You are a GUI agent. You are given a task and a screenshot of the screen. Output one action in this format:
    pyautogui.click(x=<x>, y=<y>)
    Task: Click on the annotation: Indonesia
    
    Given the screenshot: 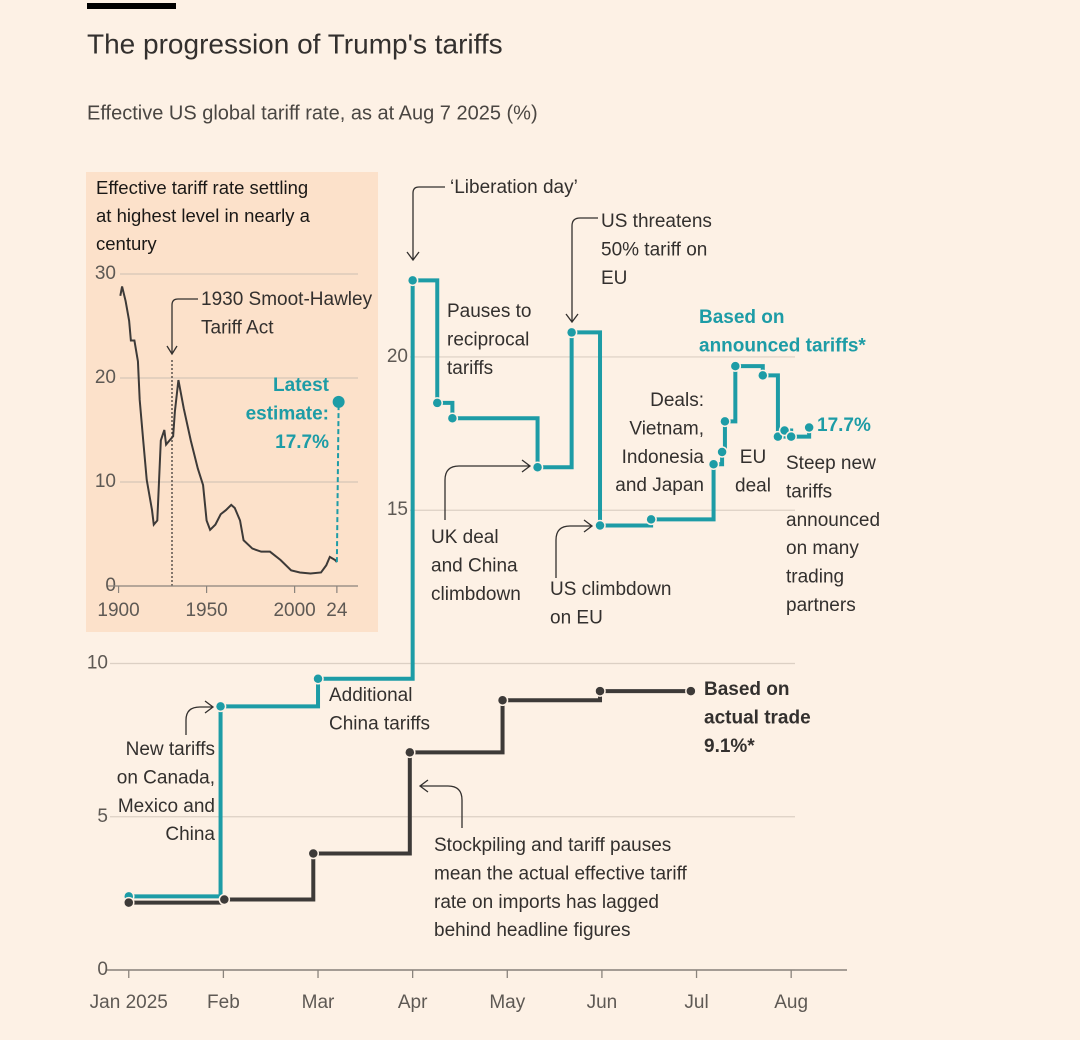 What is the action you would take?
    pyautogui.click(x=663, y=457)
    